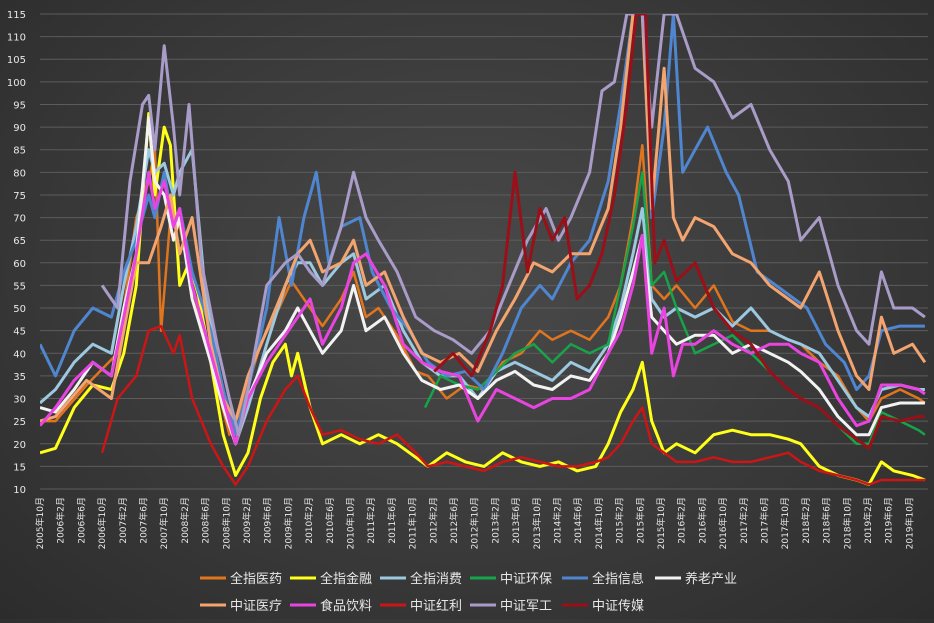 The image size is (934, 623). Describe the element at coordinates (868, 520) in the screenshot. I see `x-tick-label: 2019年2月` at that location.